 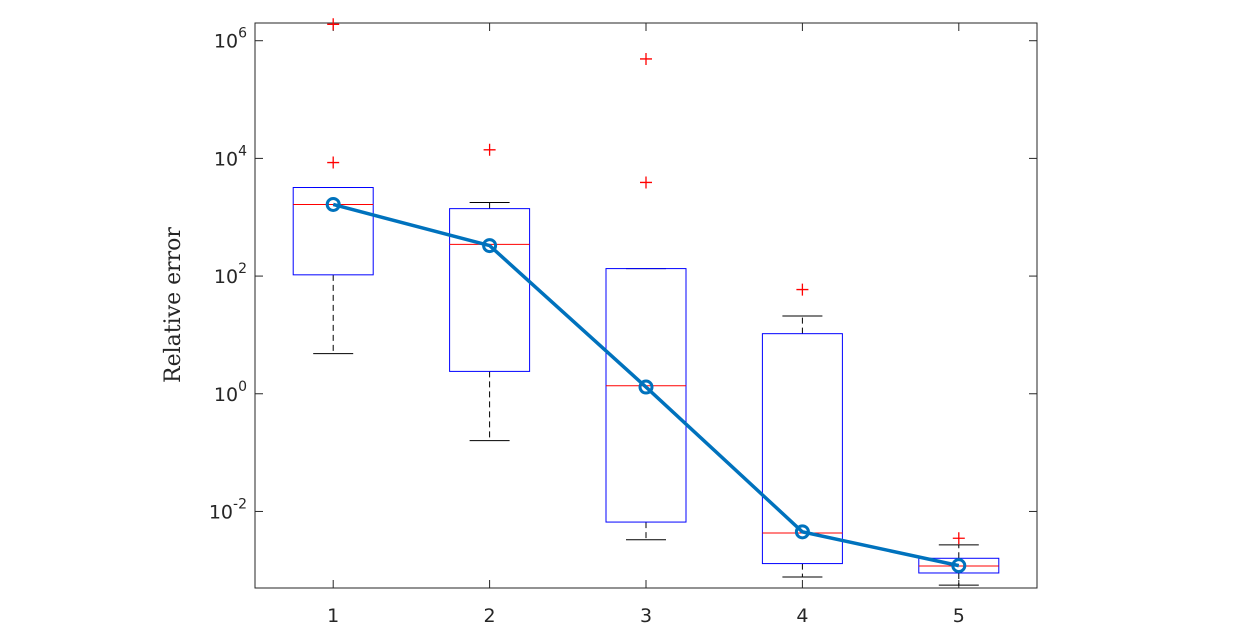 What do you see at coordinates (230, 156) in the screenshot?
I see `y-tick-label: 10⁴` at bounding box center [230, 156].